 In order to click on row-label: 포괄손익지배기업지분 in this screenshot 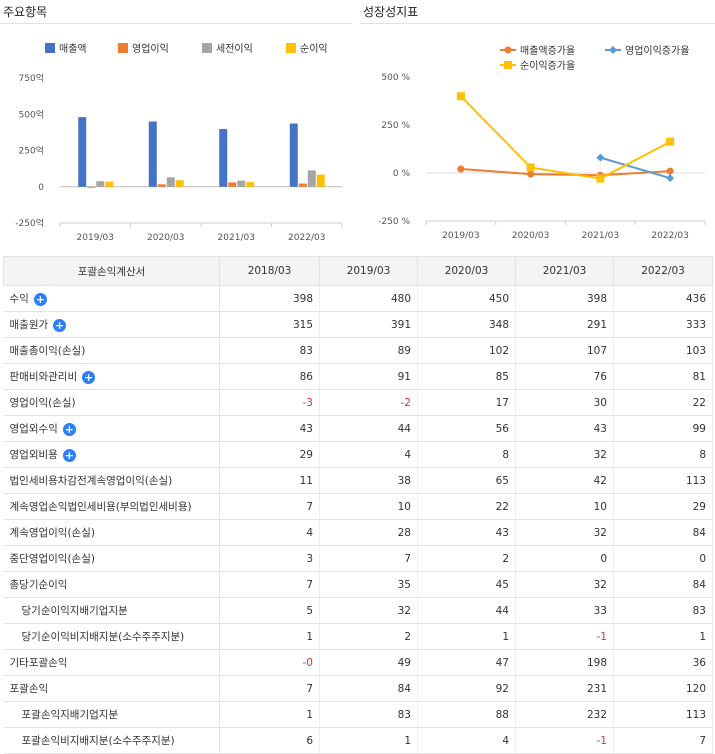, I will do `click(70, 715)`.